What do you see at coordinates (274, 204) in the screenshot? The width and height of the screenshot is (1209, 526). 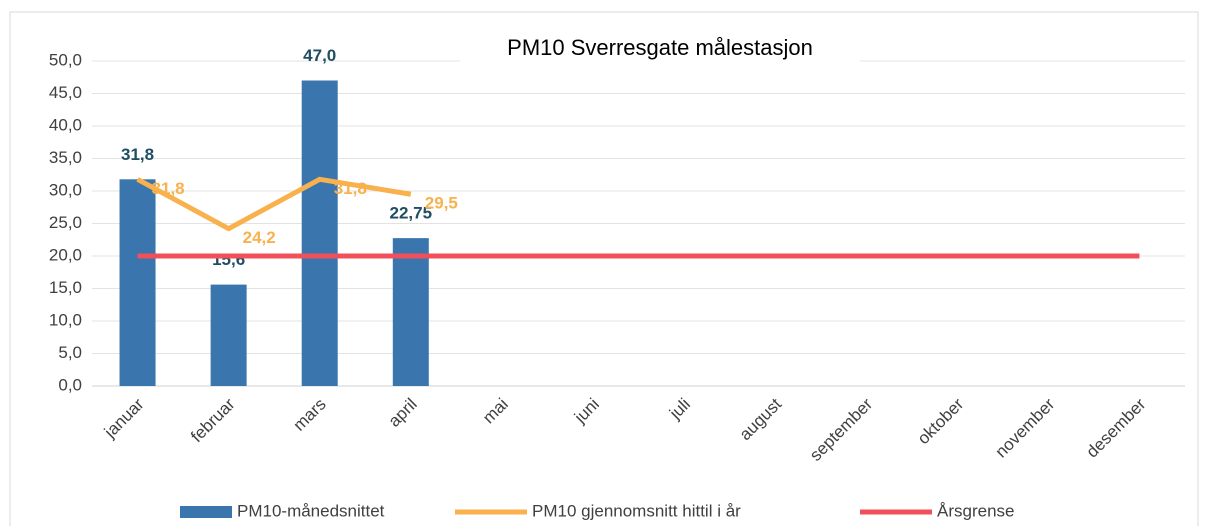 I see `line` at bounding box center [274, 204].